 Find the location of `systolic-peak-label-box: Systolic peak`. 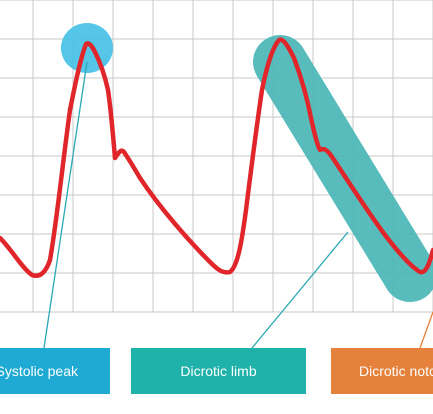

systolic-peak-label-box: Systolic peak is located at coordinates (55, 371).